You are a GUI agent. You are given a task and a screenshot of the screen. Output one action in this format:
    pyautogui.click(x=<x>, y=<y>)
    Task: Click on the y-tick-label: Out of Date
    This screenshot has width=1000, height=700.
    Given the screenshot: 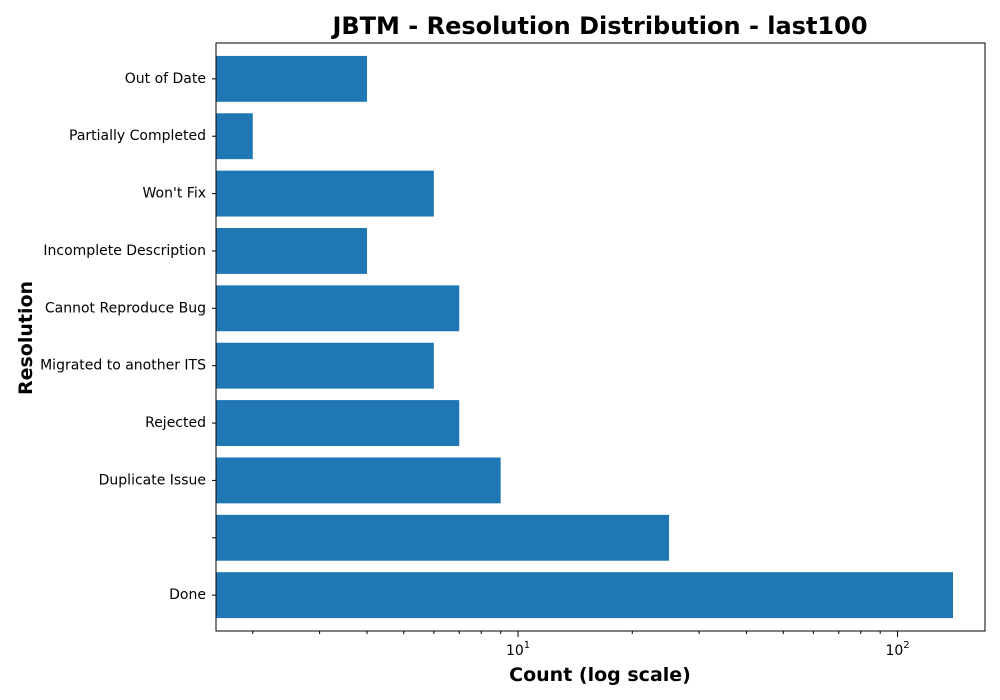 What is the action you would take?
    pyautogui.click(x=165, y=79)
    